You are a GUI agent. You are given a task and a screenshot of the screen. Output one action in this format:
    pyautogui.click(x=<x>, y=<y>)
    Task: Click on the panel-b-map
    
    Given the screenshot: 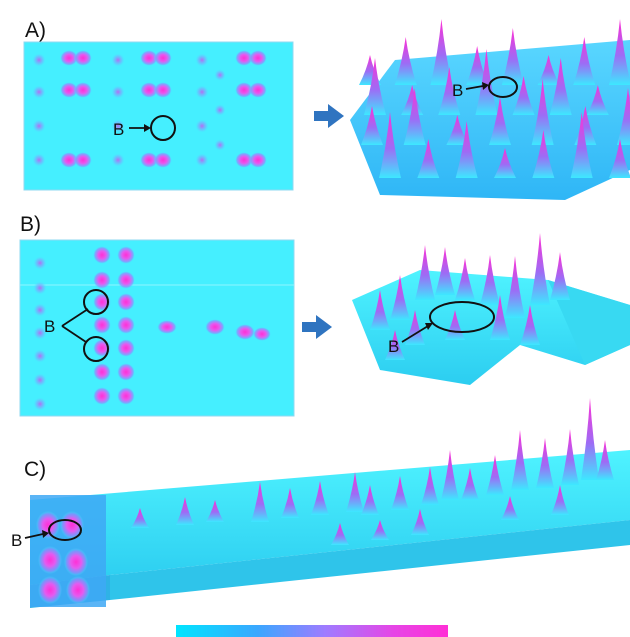 What is the action you would take?
    pyautogui.click(x=157, y=328)
    